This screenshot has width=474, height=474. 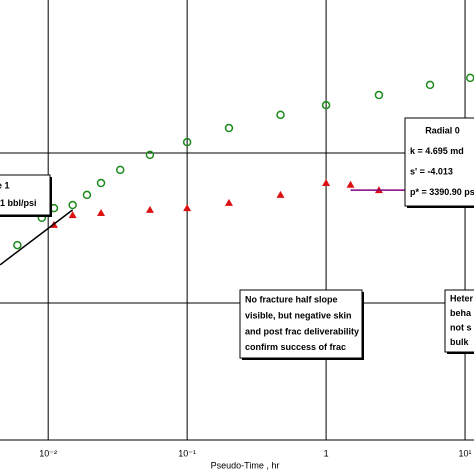 What do you see at coordinates (461, 313) in the screenshot?
I see `annotation-text: beha` at bounding box center [461, 313].